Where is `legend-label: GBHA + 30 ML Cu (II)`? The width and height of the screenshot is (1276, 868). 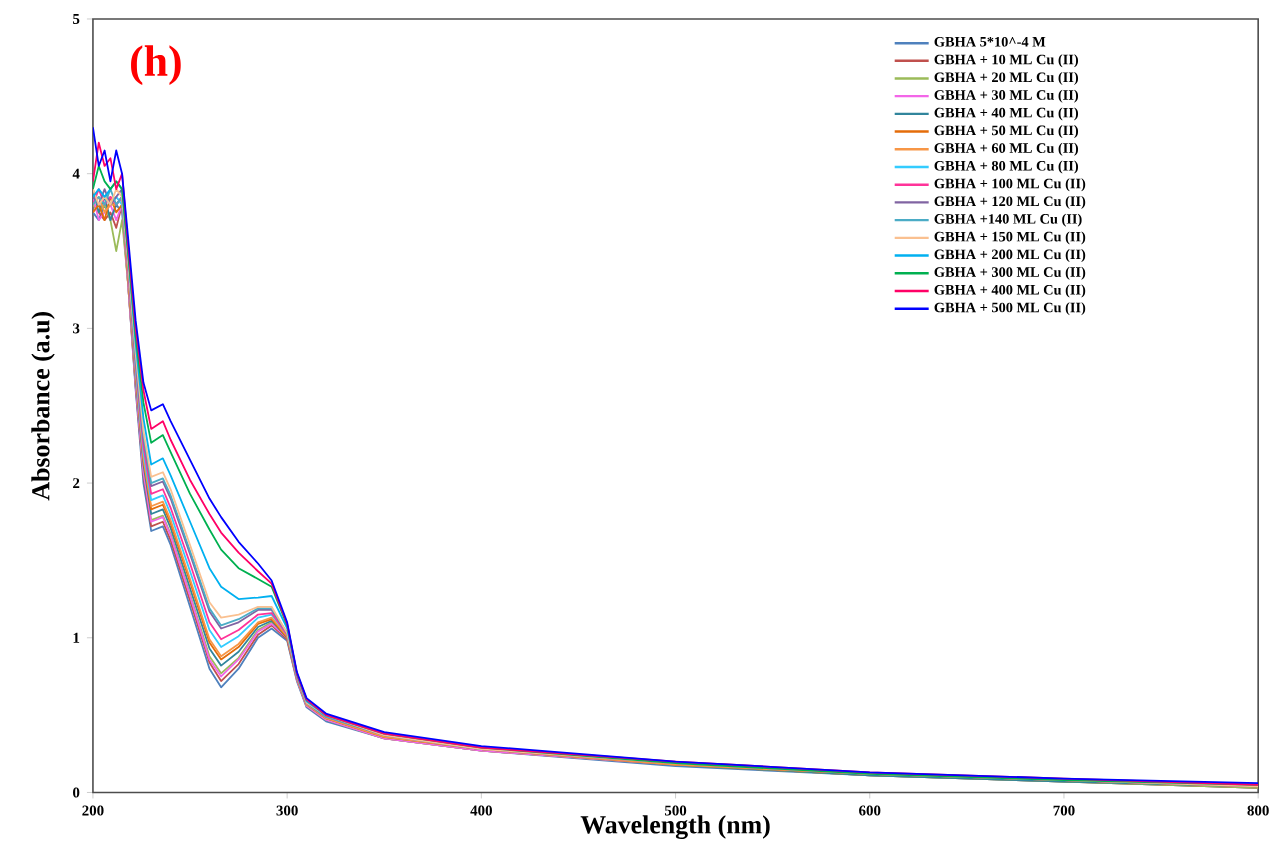 legend-label: GBHA + 30 ML Cu (II) is located at coordinates (1006, 96).